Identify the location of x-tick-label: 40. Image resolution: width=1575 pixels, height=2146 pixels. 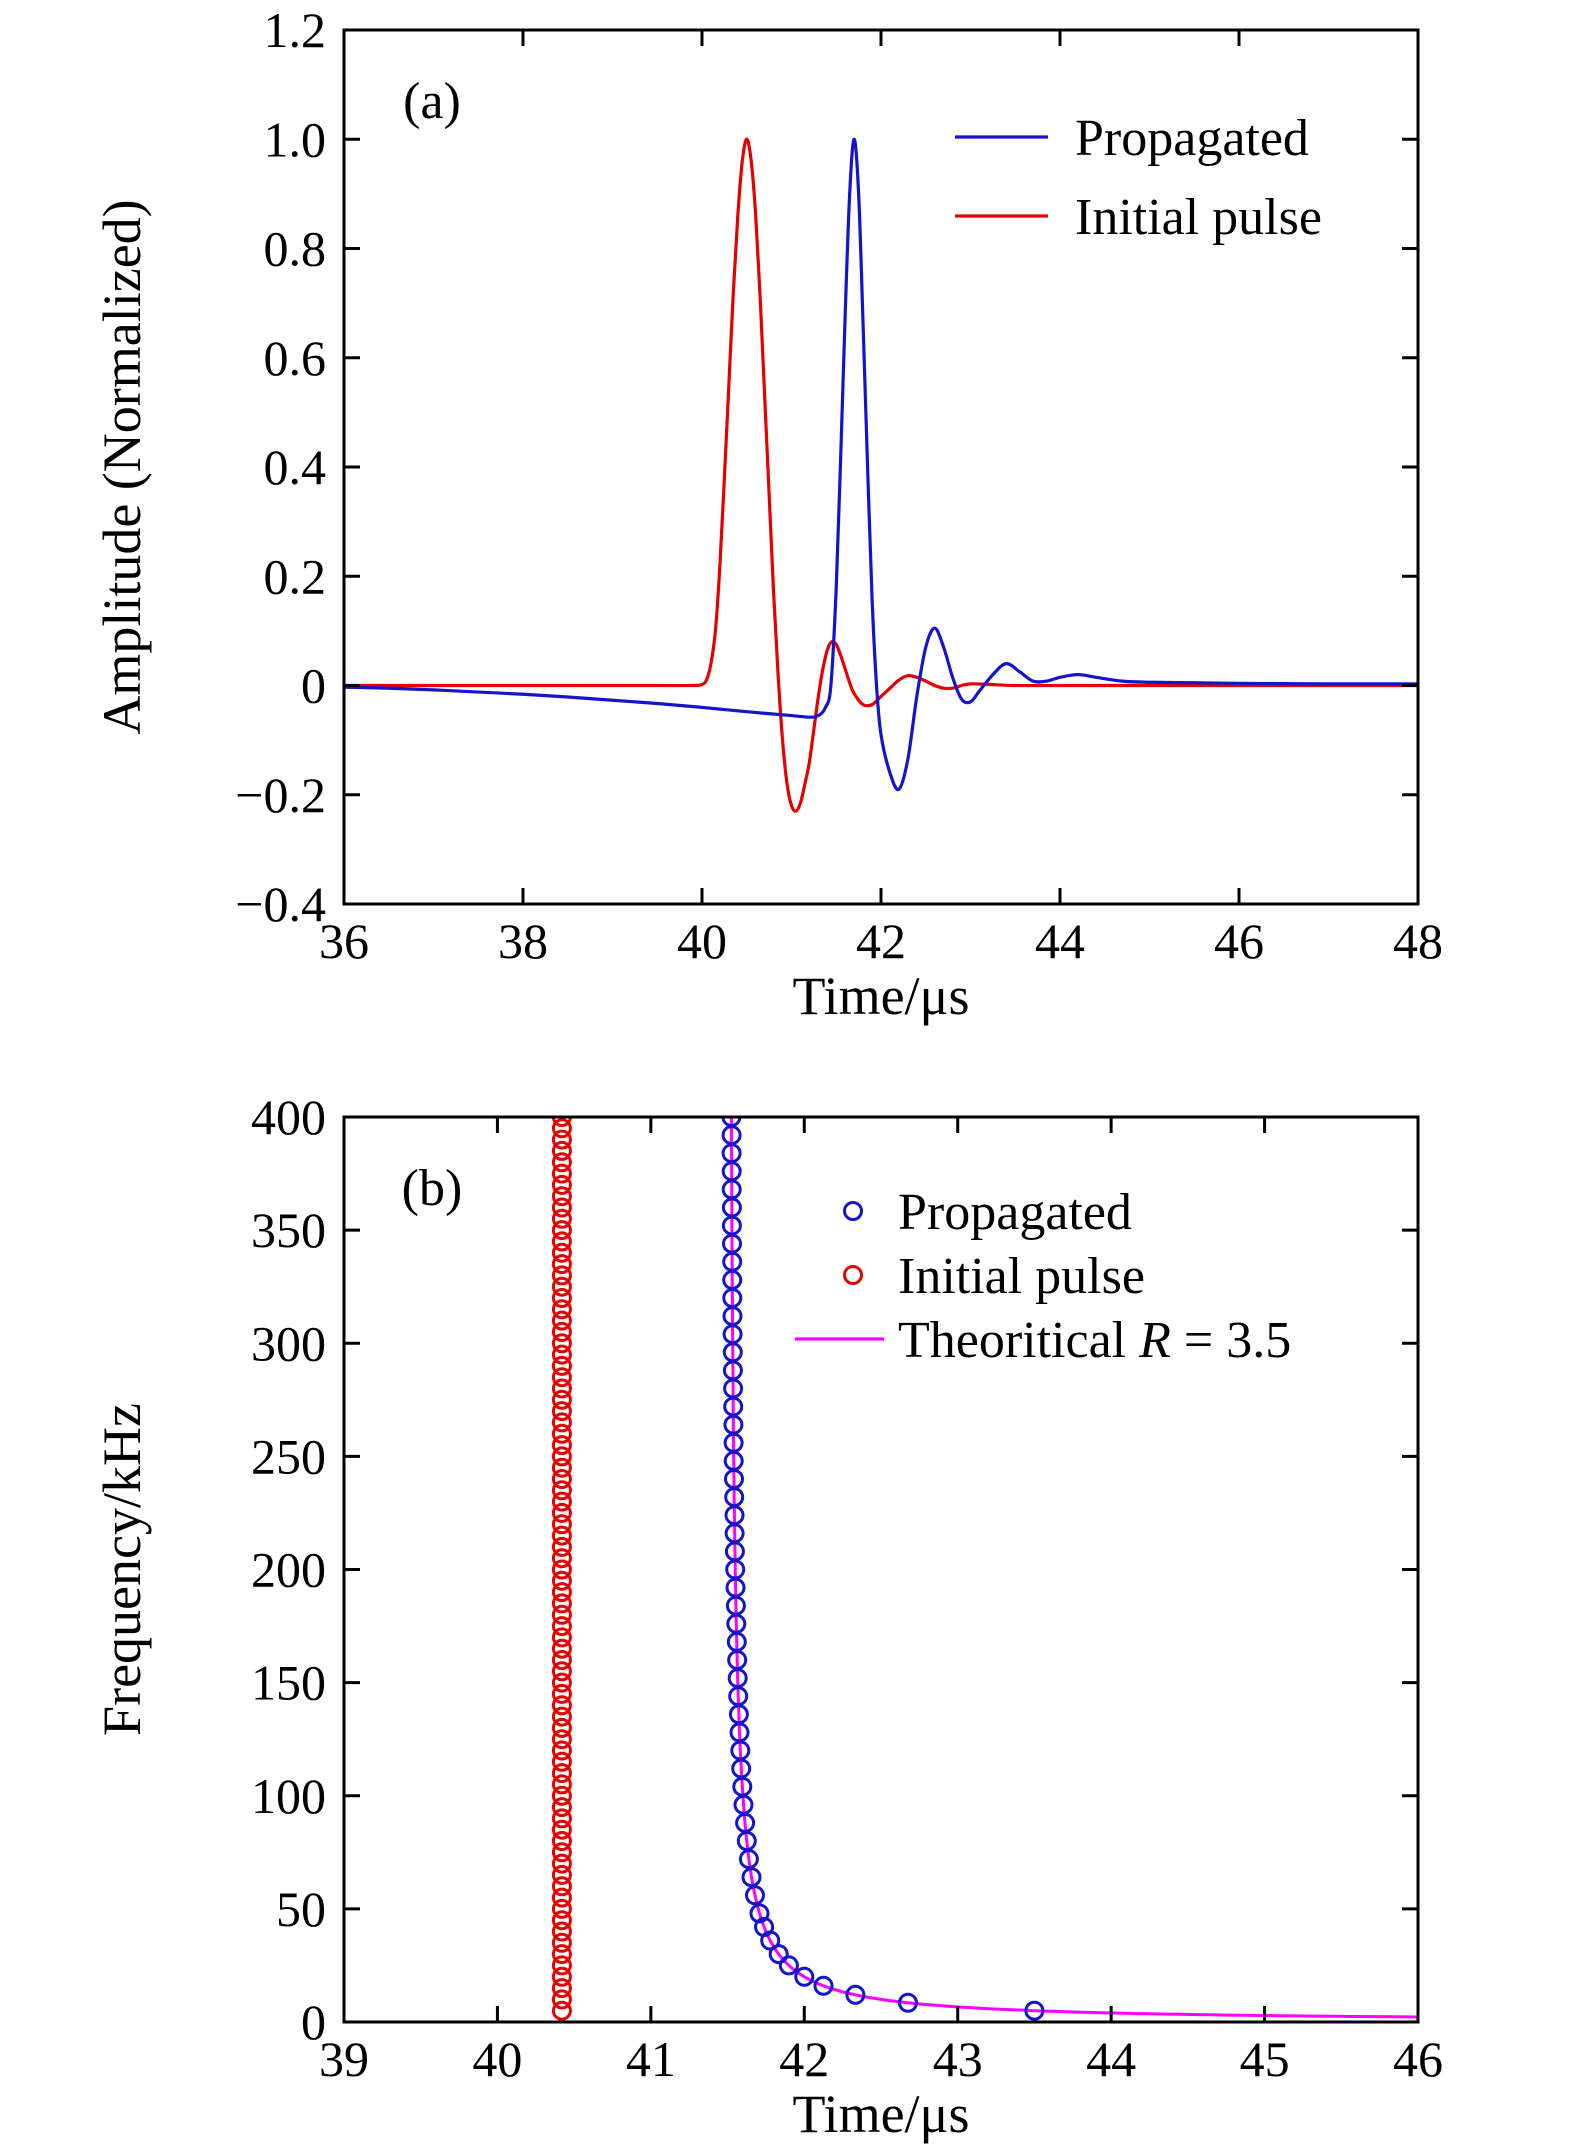
(497, 2059).